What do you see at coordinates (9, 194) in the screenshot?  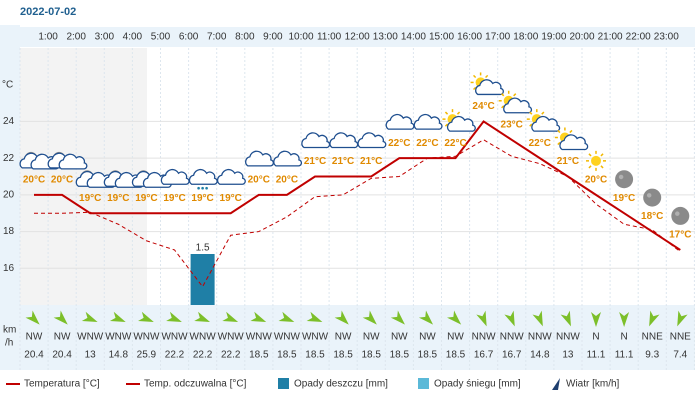 I see `y-tick-label: 20` at bounding box center [9, 194].